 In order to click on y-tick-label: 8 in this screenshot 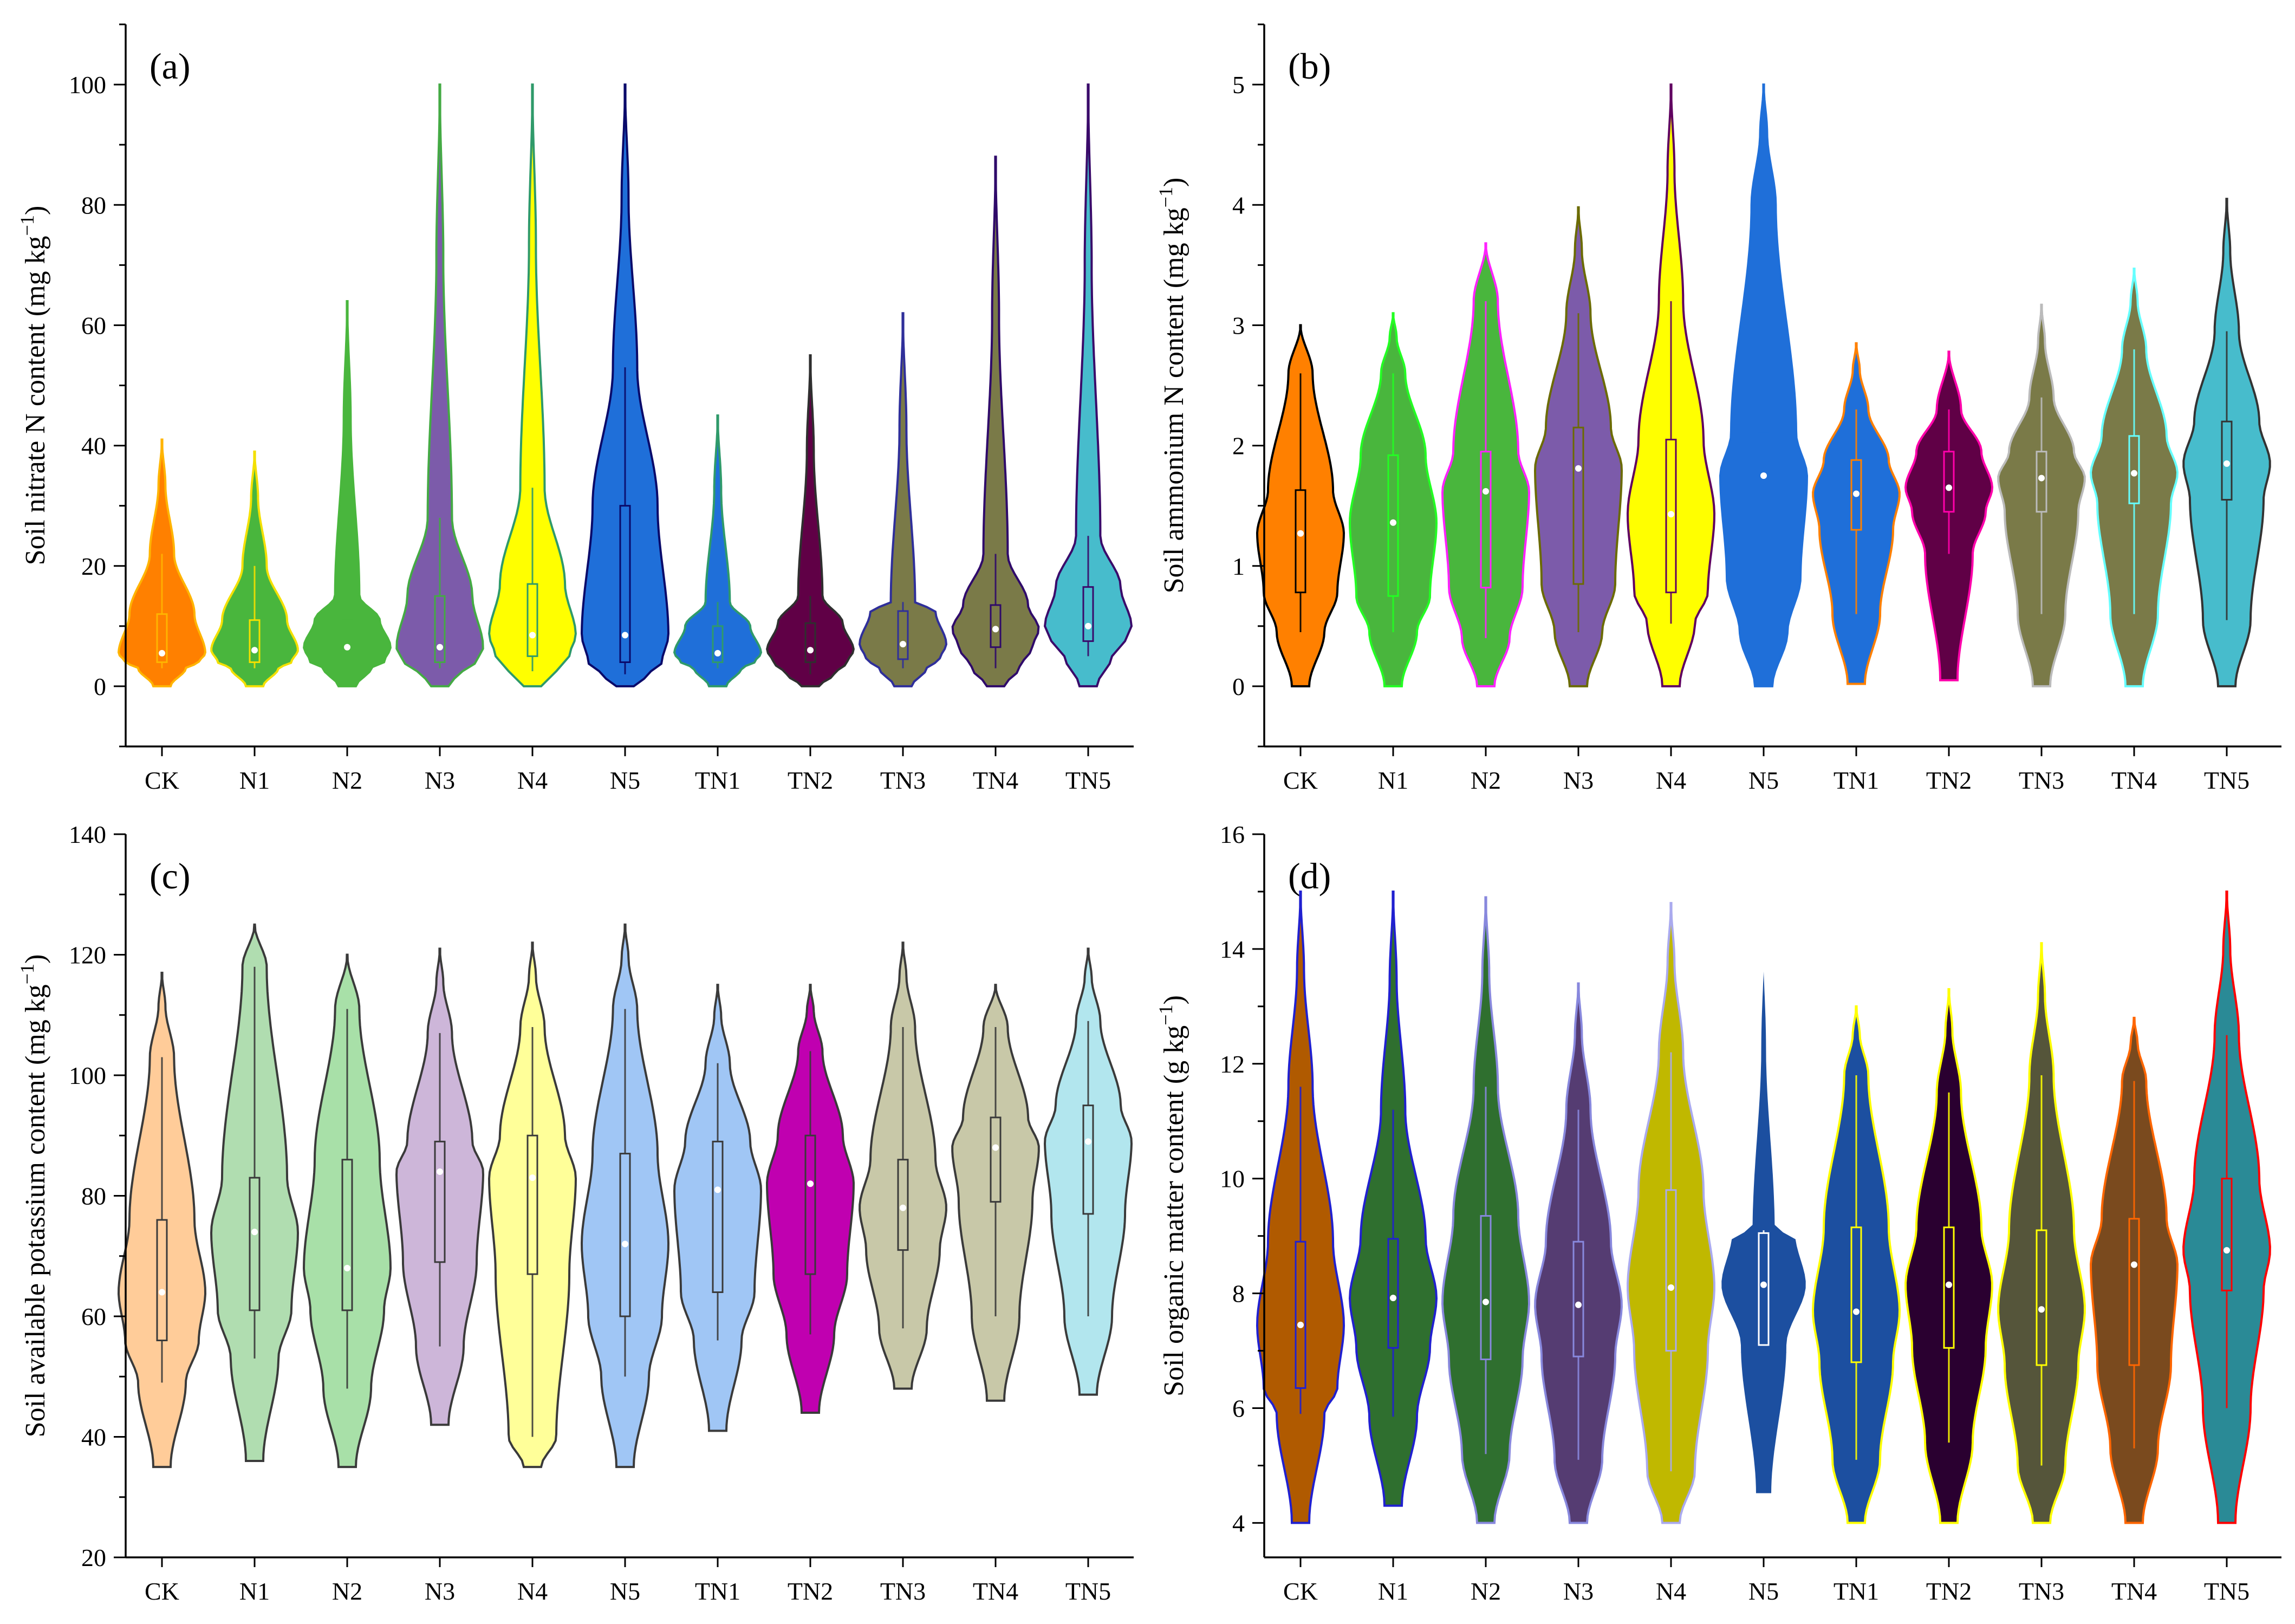, I will do `click(1238, 1294)`.